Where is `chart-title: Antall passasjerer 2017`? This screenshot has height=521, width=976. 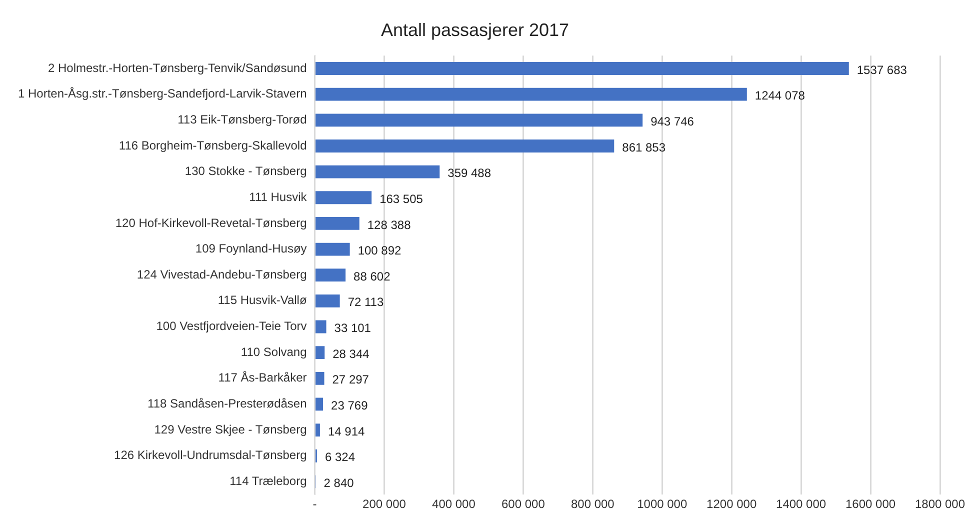
chart-title: Antall passasjerer 2017 is located at coordinates (475, 30).